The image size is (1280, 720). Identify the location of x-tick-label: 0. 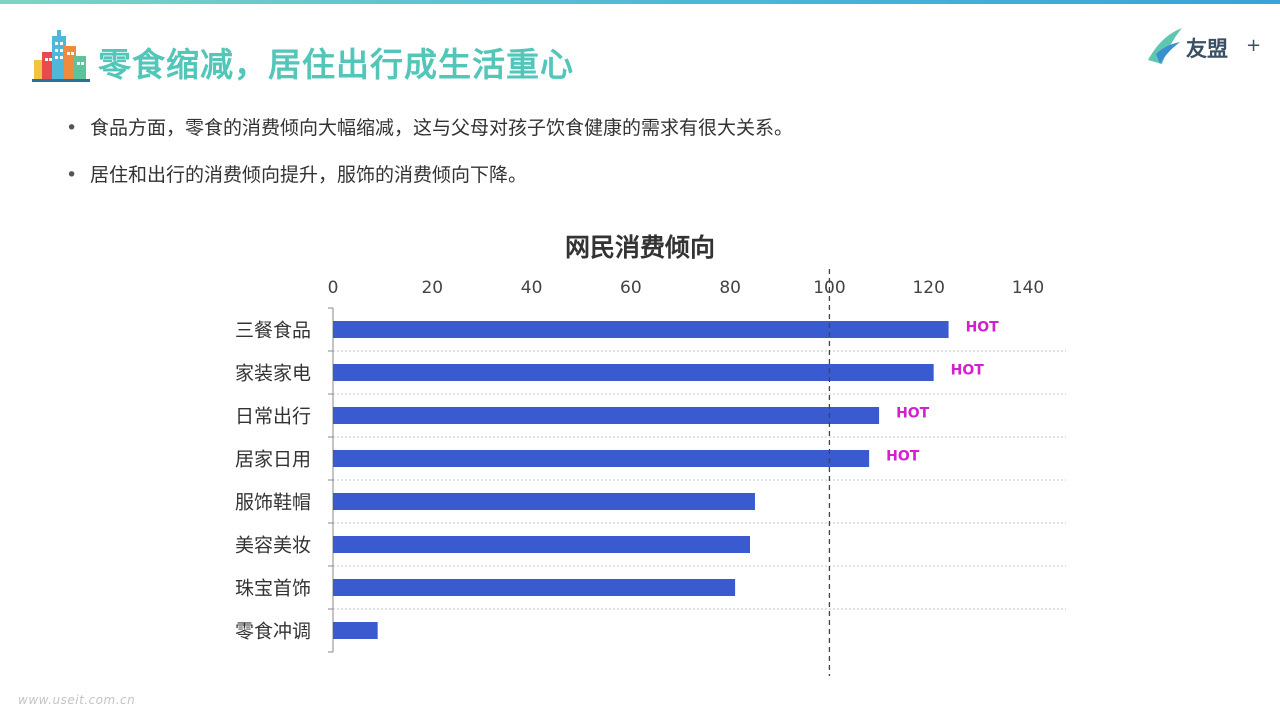
(333, 288).